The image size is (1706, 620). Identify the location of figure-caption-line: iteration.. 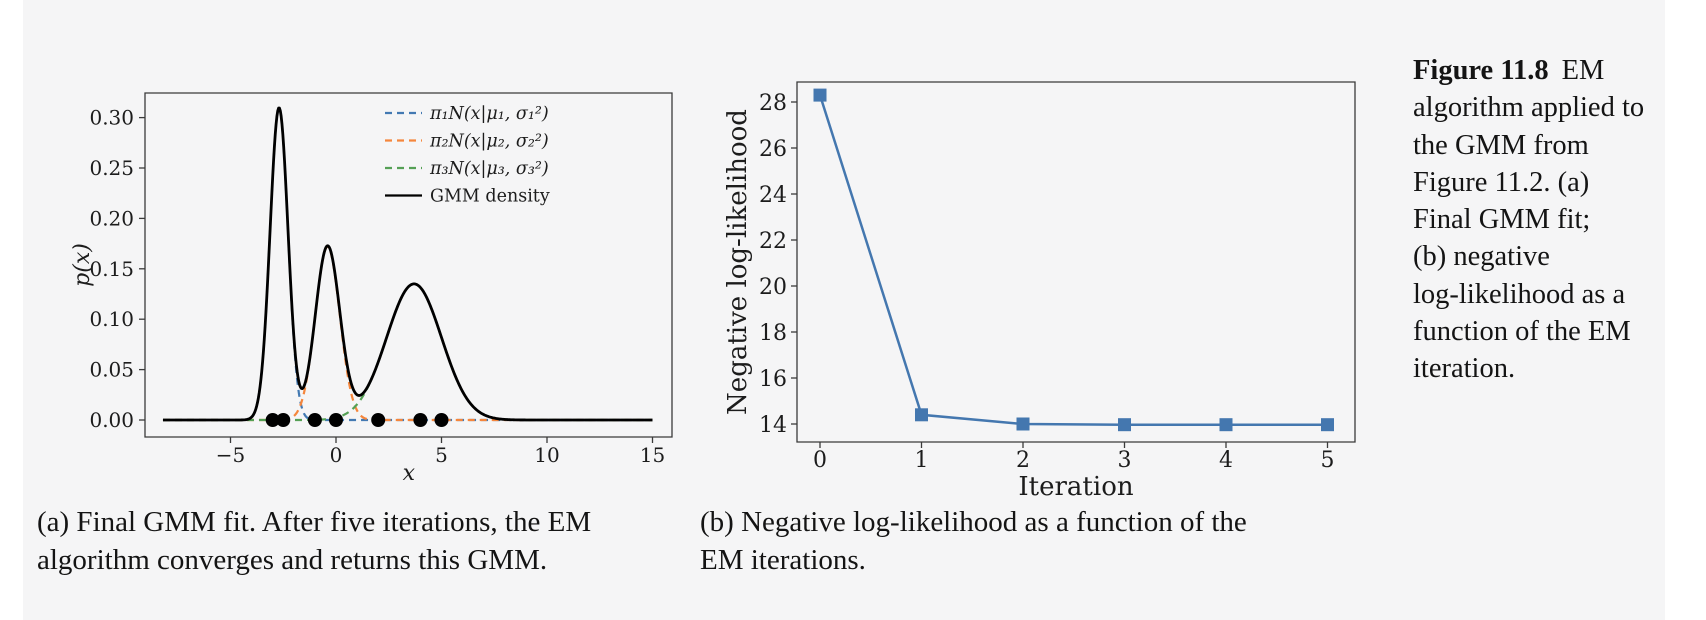
(1464, 369).